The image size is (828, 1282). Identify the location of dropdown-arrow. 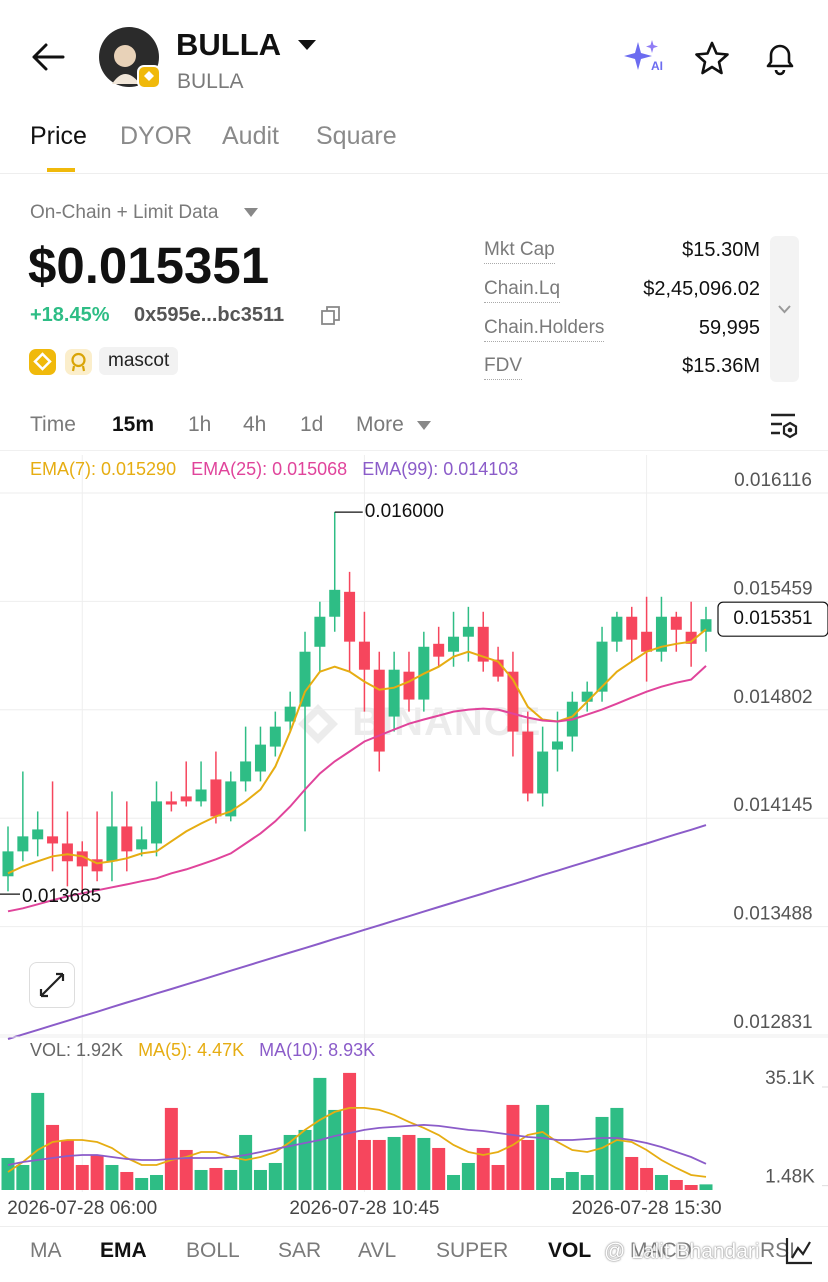
(307, 45).